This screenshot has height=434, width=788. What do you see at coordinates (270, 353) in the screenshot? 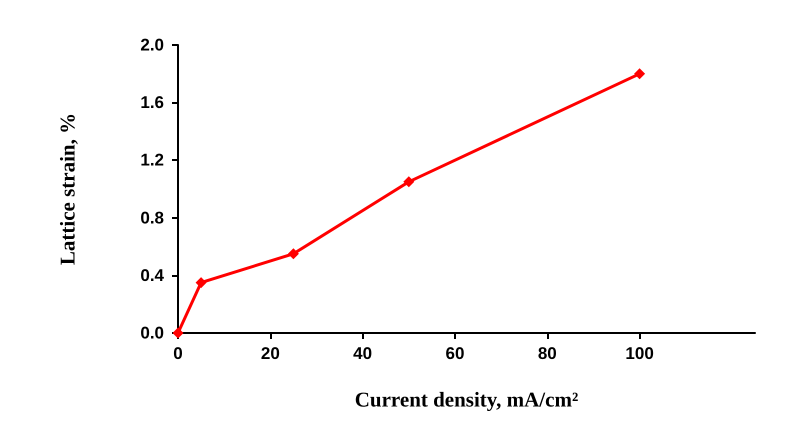
I see `x-tick-label: 20` at bounding box center [270, 353].